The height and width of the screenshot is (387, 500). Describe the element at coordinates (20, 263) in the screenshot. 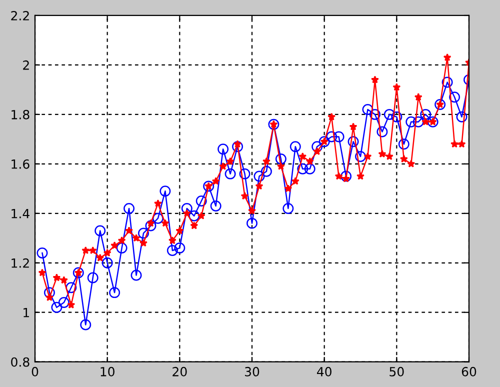

I see `y-tick-label: 1.2` at that location.